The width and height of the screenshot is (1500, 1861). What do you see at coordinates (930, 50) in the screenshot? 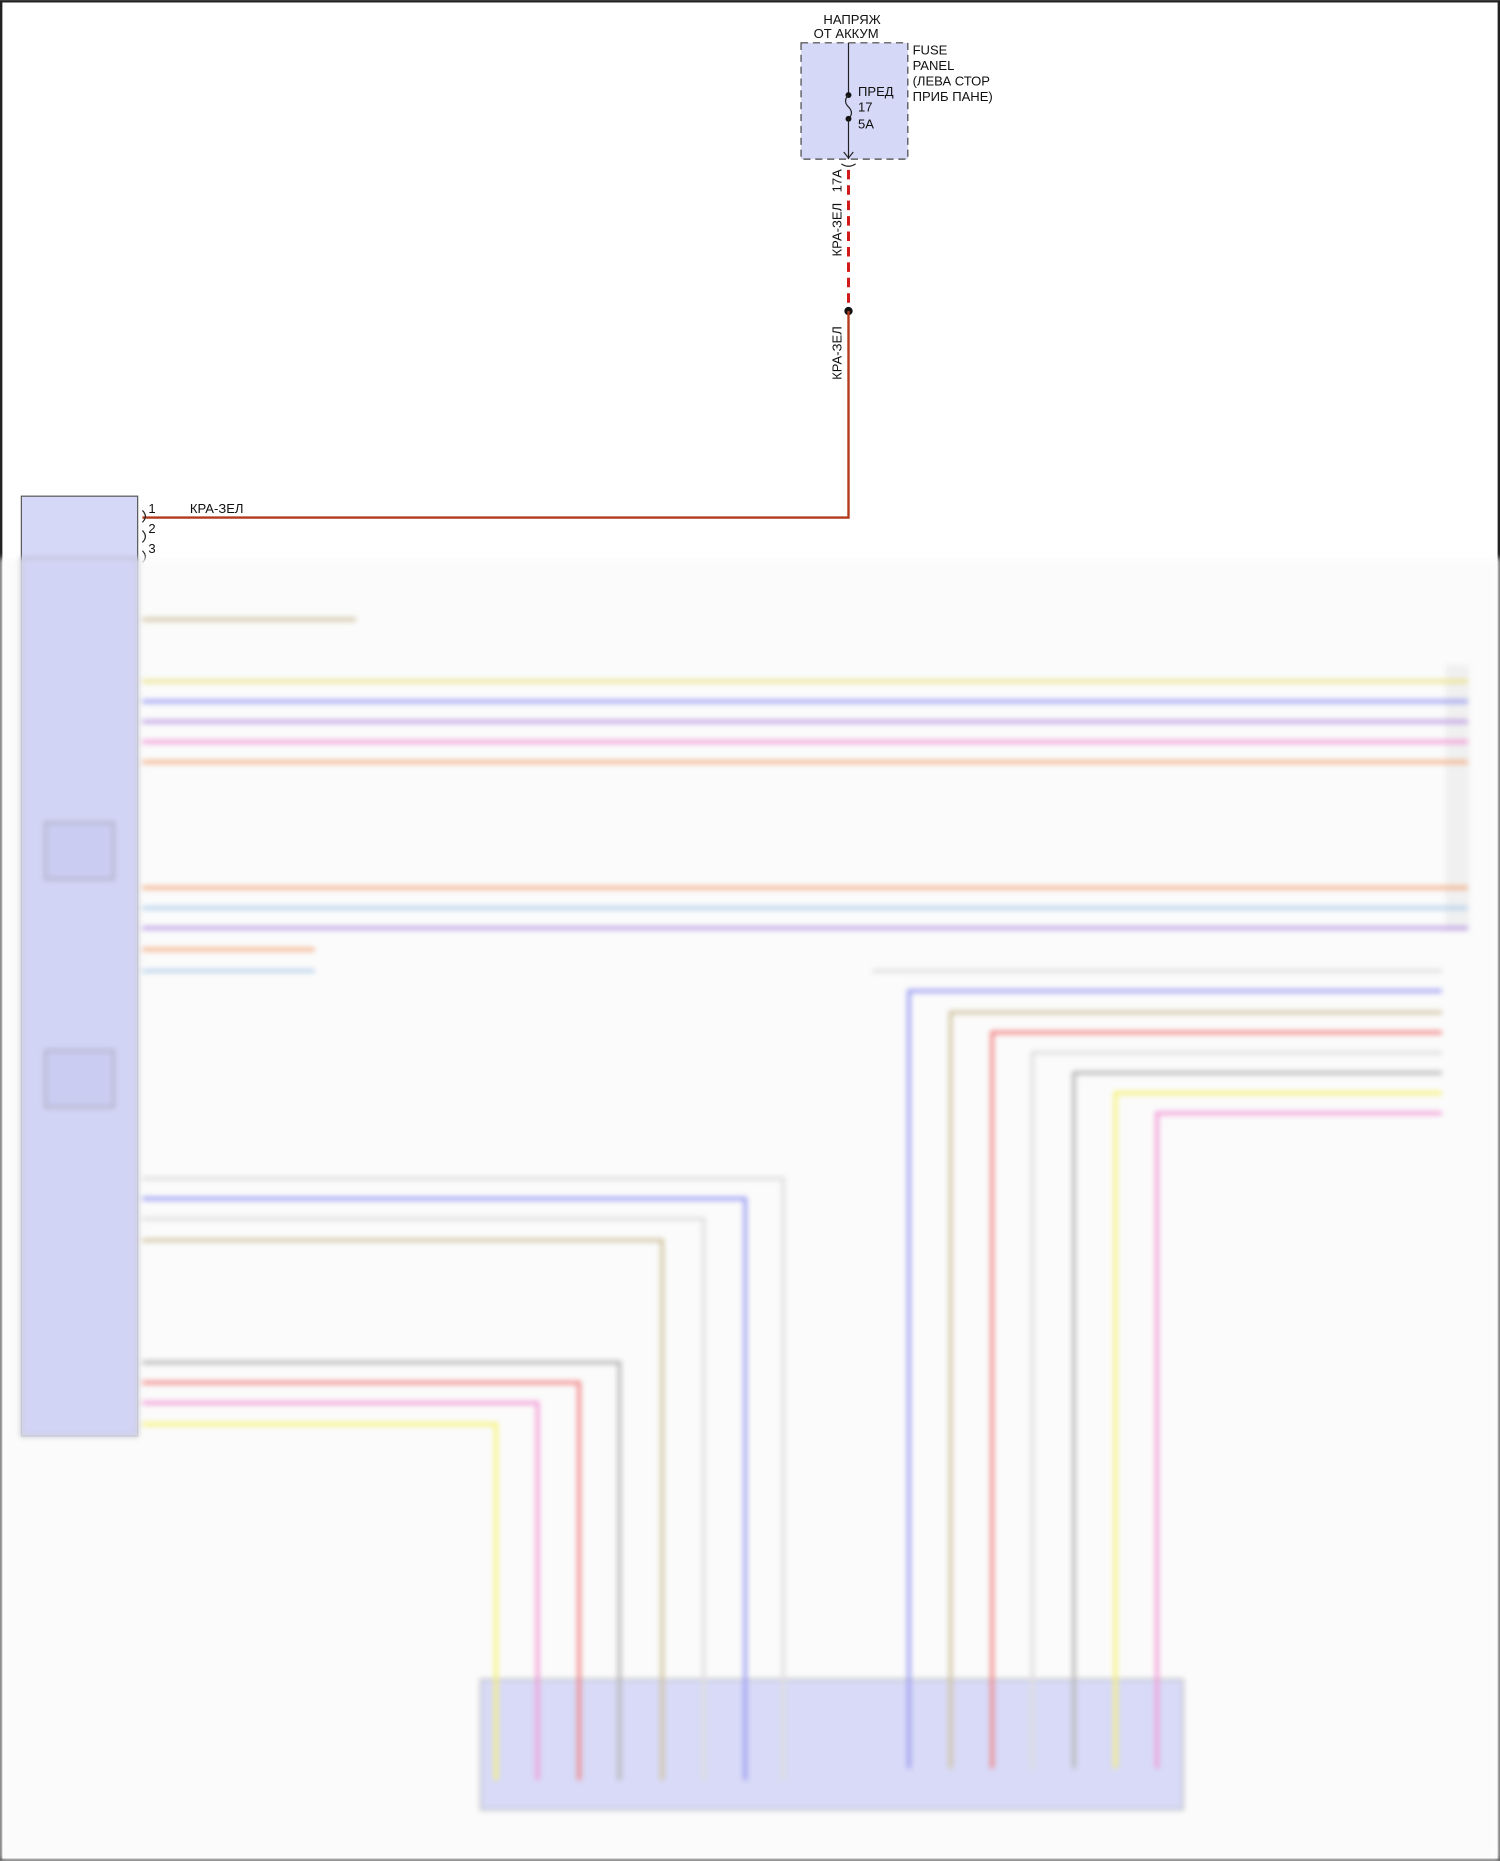
I see `panel-label-1: FUSE` at bounding box center [930, 50].